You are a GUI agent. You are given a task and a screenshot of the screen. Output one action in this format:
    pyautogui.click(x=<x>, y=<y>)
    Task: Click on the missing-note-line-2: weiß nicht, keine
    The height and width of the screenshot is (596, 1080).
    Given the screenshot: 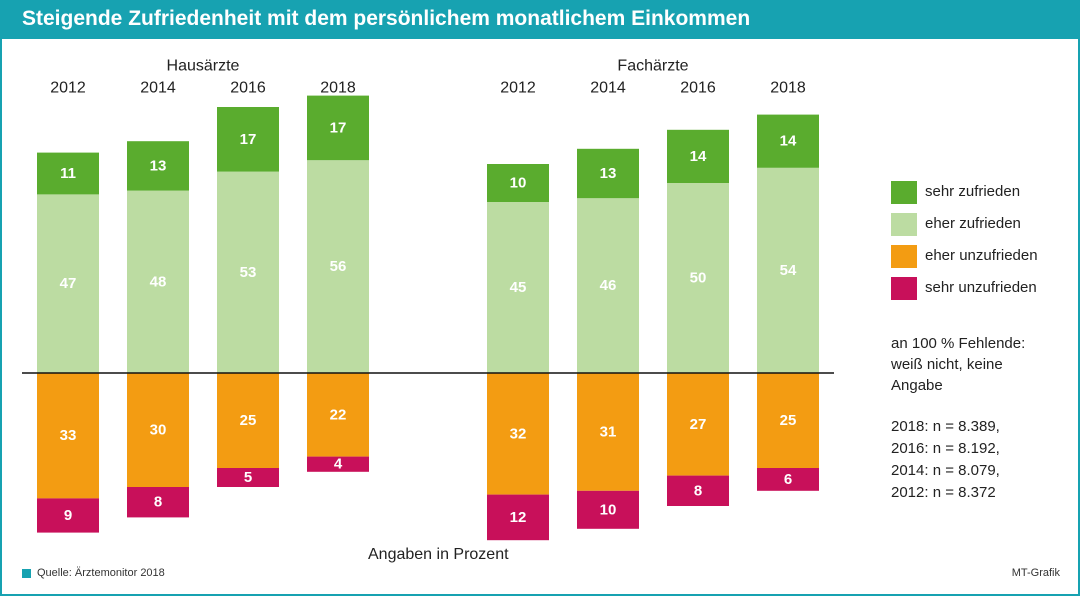 What is the action you would take?
    pyautogui.click(x=947, y=364)
    